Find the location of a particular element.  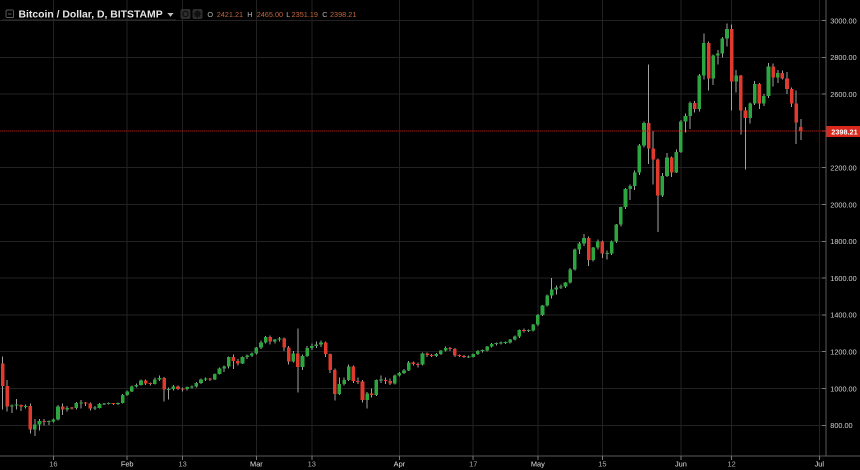

svg-text: 16 is located at coordinates (53, 463).